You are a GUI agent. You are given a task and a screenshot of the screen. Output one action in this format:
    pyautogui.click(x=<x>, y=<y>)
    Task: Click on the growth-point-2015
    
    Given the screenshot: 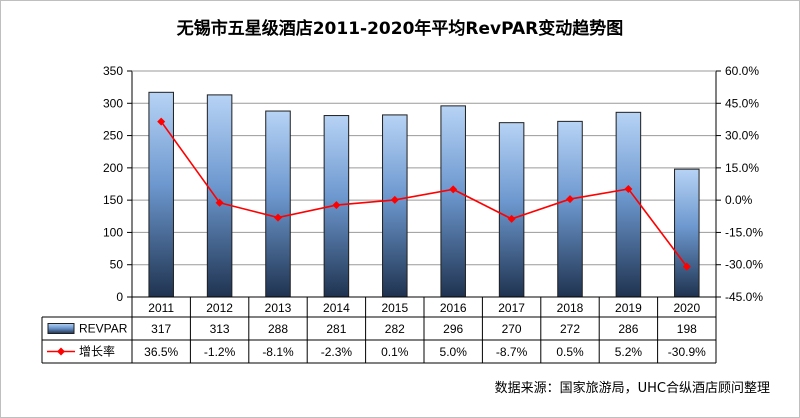 What is the action you would take?
    pyautogui.click(x=394, y=199)
    